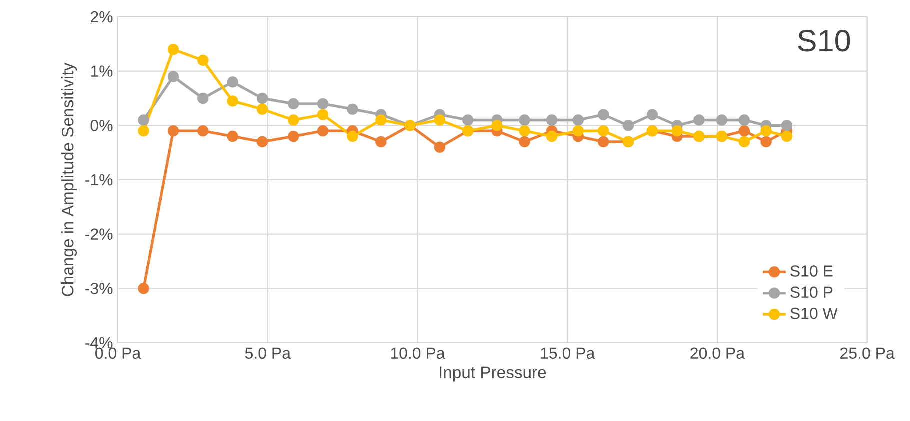  I want to click on x-tick-label: 5.0 Pa, so click(268, 354).